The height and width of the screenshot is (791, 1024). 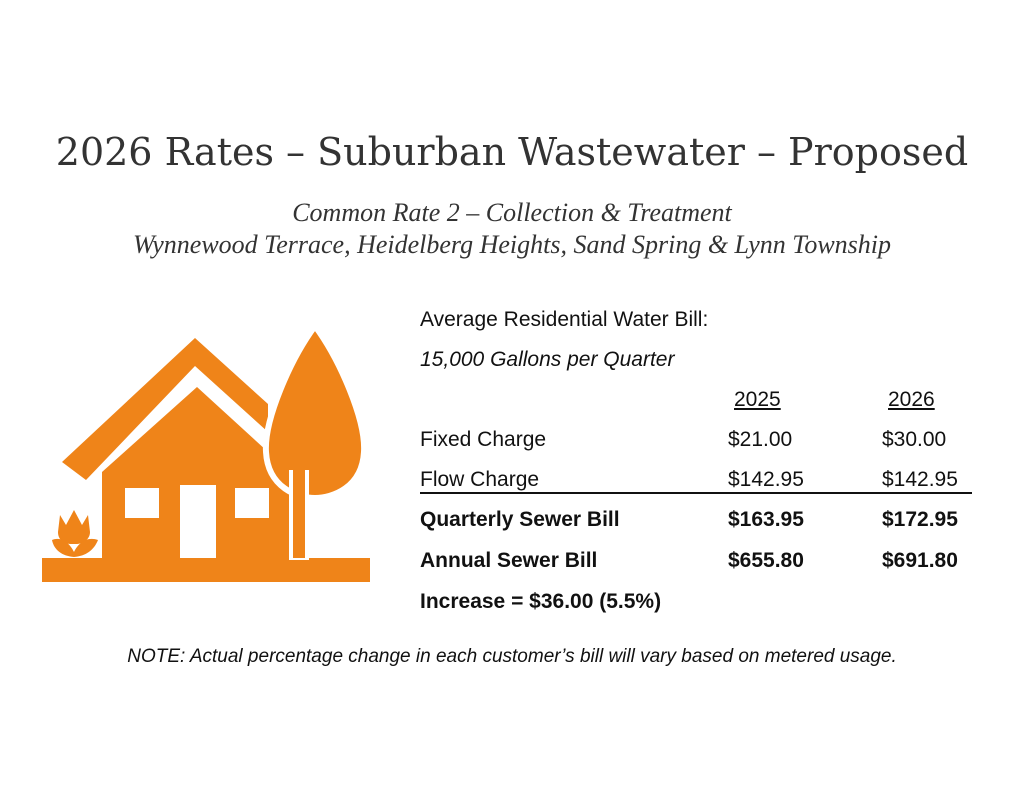 I want to click on cell: $691.80, so click(x=920, y=560).